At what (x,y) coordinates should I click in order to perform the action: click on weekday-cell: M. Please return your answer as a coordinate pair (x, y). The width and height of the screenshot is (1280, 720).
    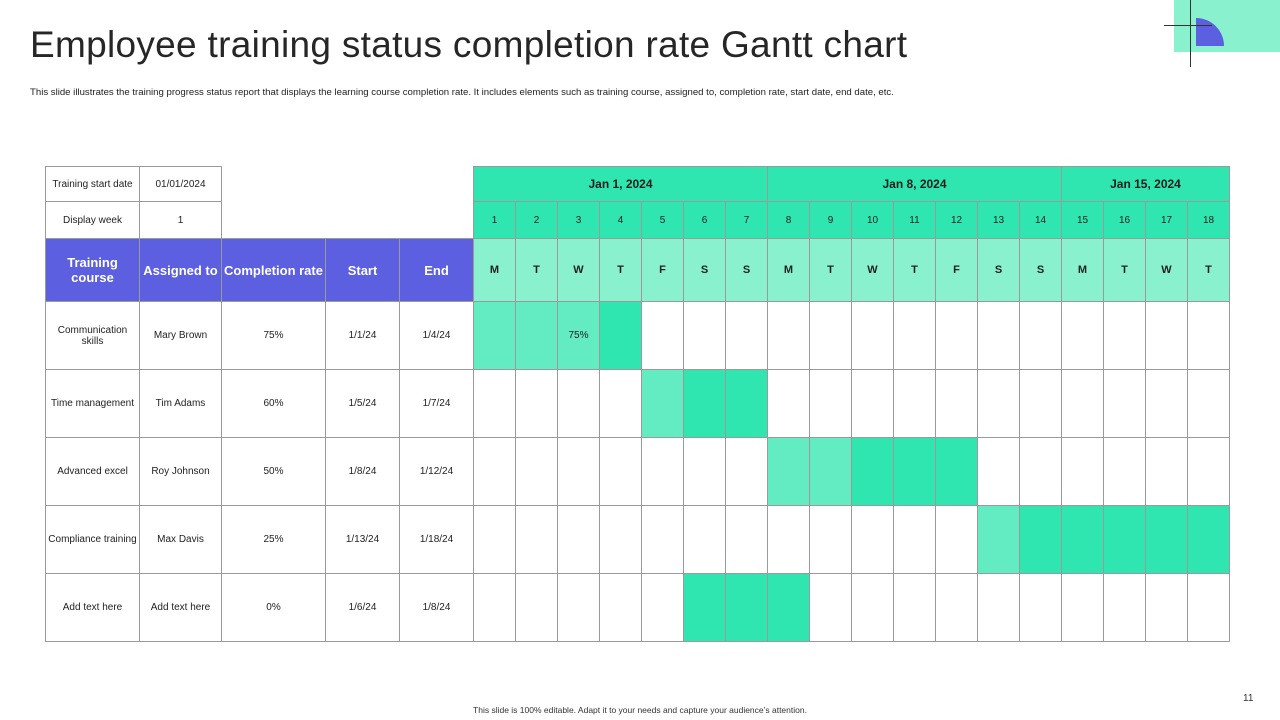
    Looking at the image, I should click on (494, 270).